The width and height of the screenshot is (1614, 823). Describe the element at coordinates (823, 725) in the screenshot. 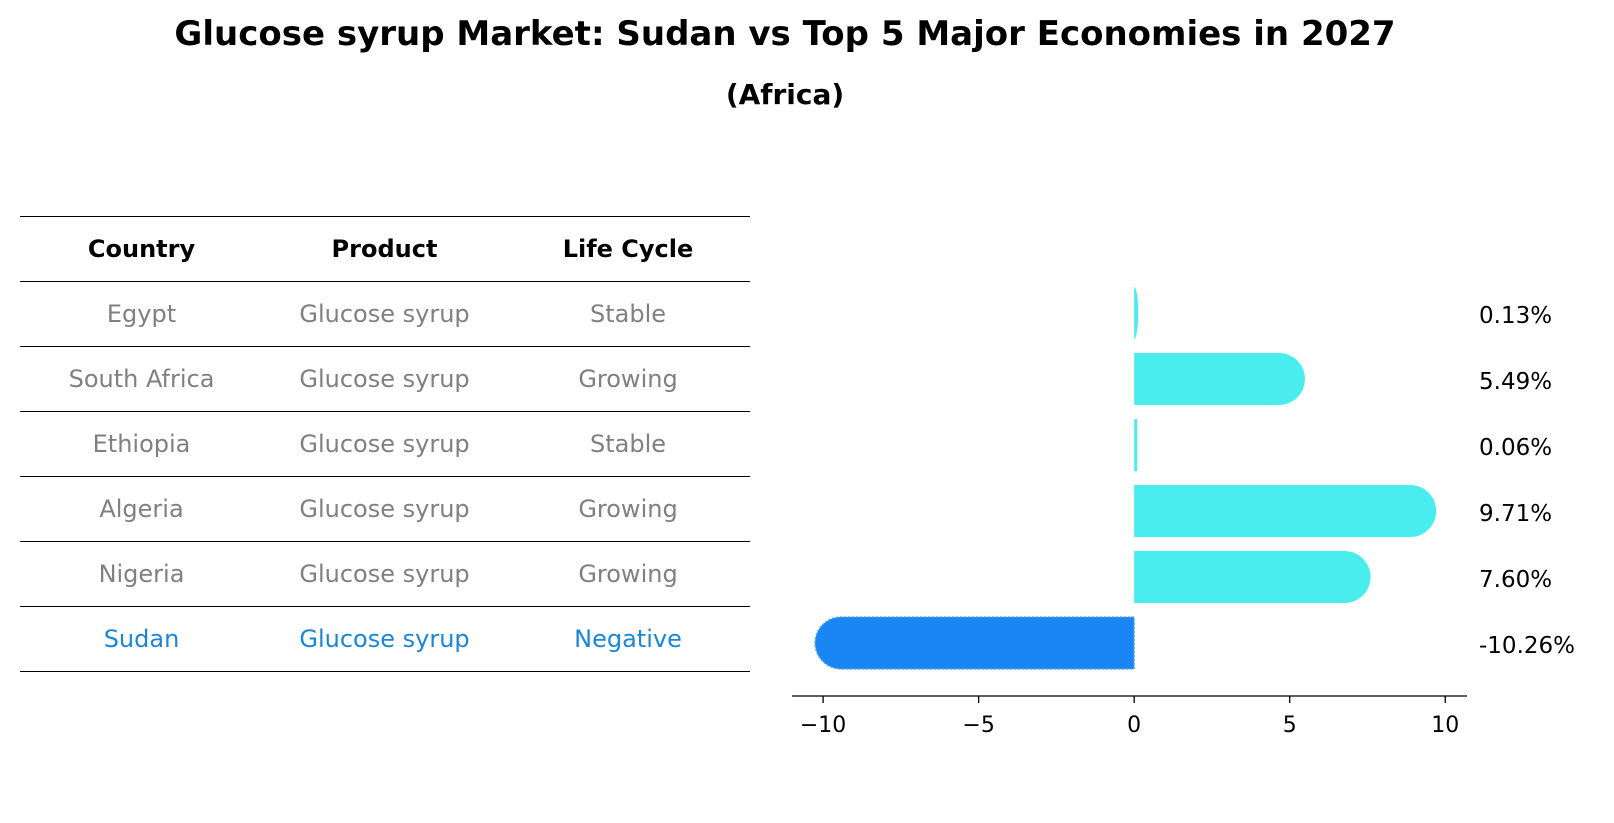

I see `x-tick-label: −10` at that location.